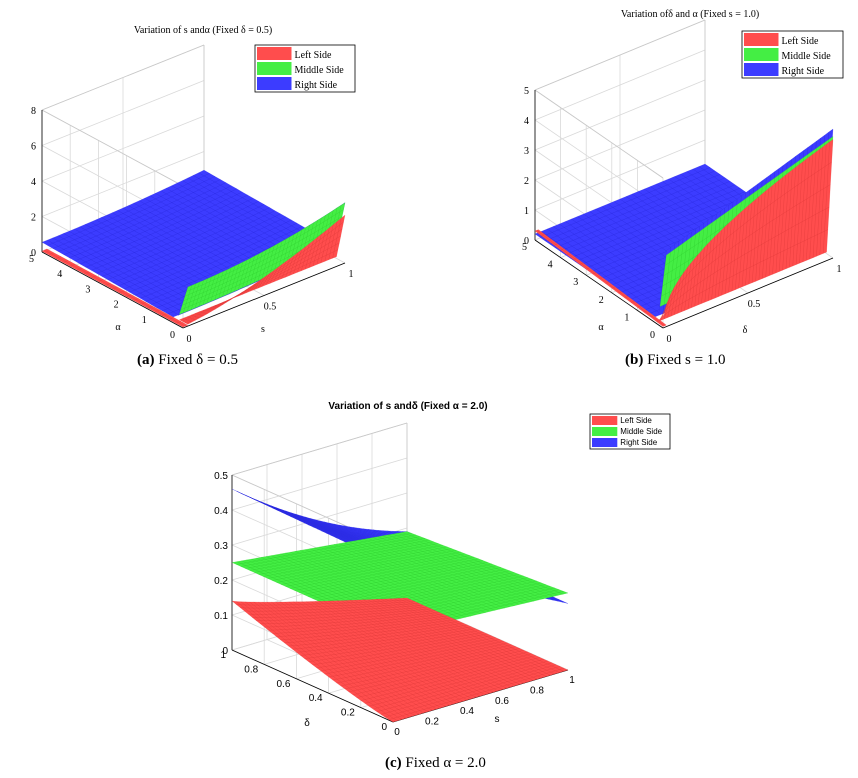  Describe the element at coordinates (690, 14) in the screenshot. I see `title-b: Variation ofδ and α (Fixed s = 1.0)` at that location.